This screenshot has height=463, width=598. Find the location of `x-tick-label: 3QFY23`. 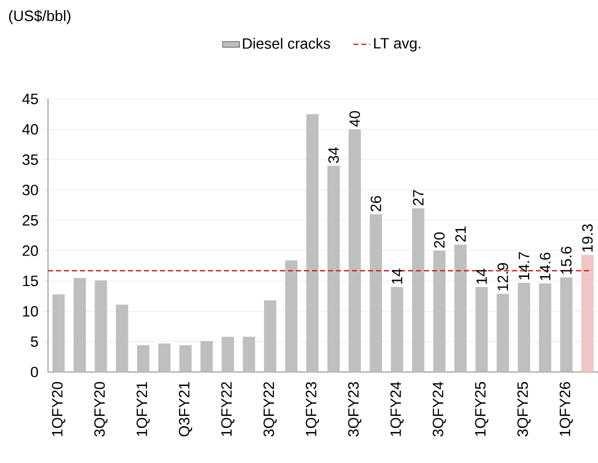

x-tick-label: 3QFY23 is located at coordinates (355, 409).